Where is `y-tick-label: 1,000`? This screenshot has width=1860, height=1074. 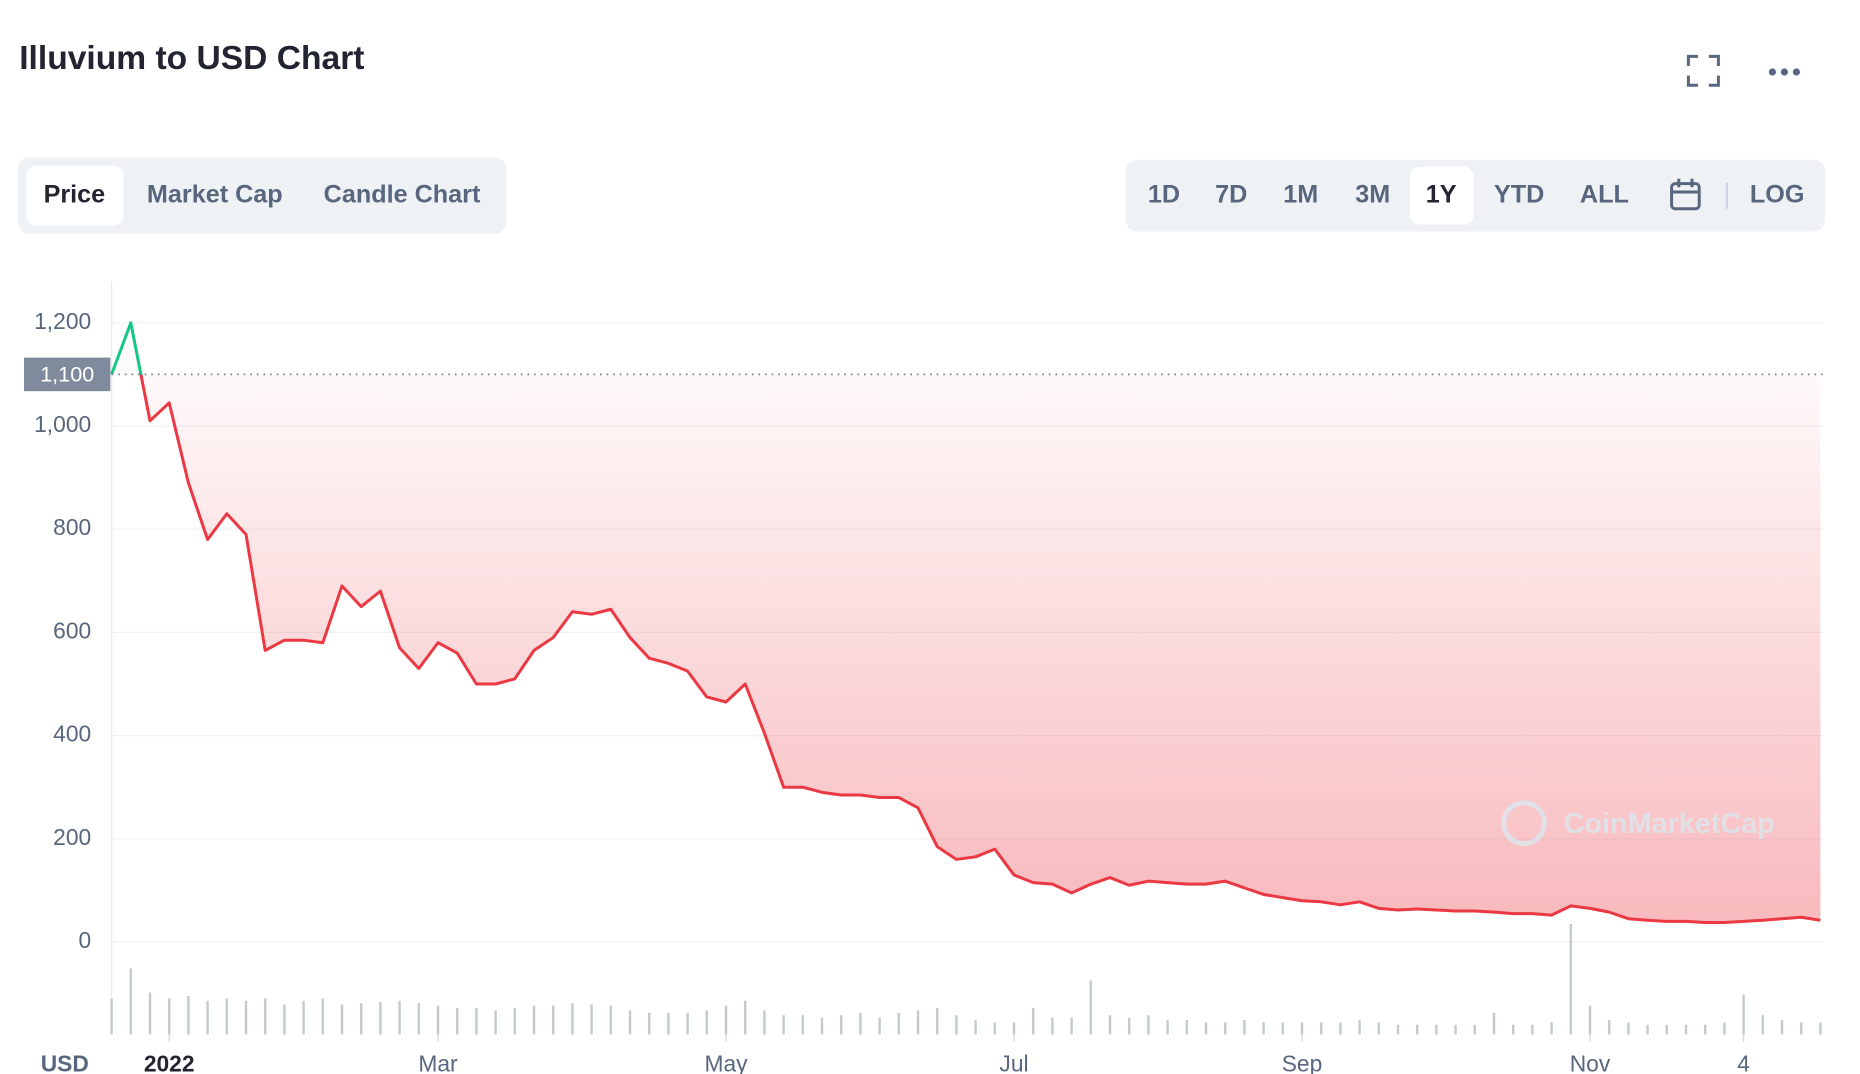 y-tick-label: 1,000 is located at coordinates (62, 424).